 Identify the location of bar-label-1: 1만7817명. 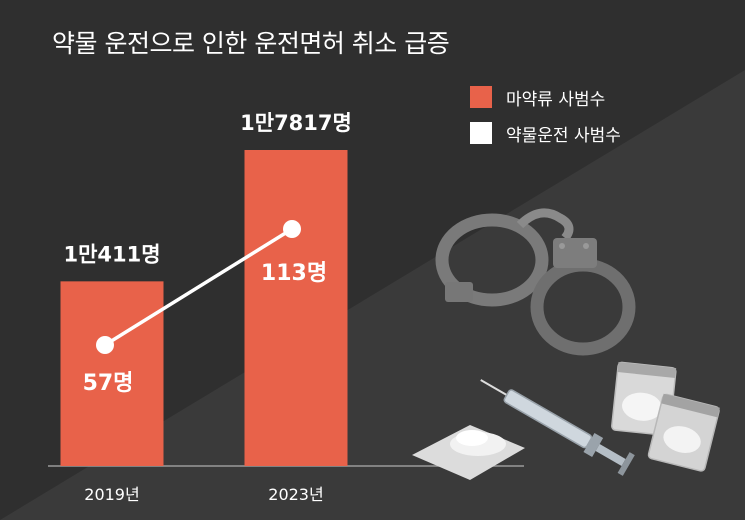
(296, 123).